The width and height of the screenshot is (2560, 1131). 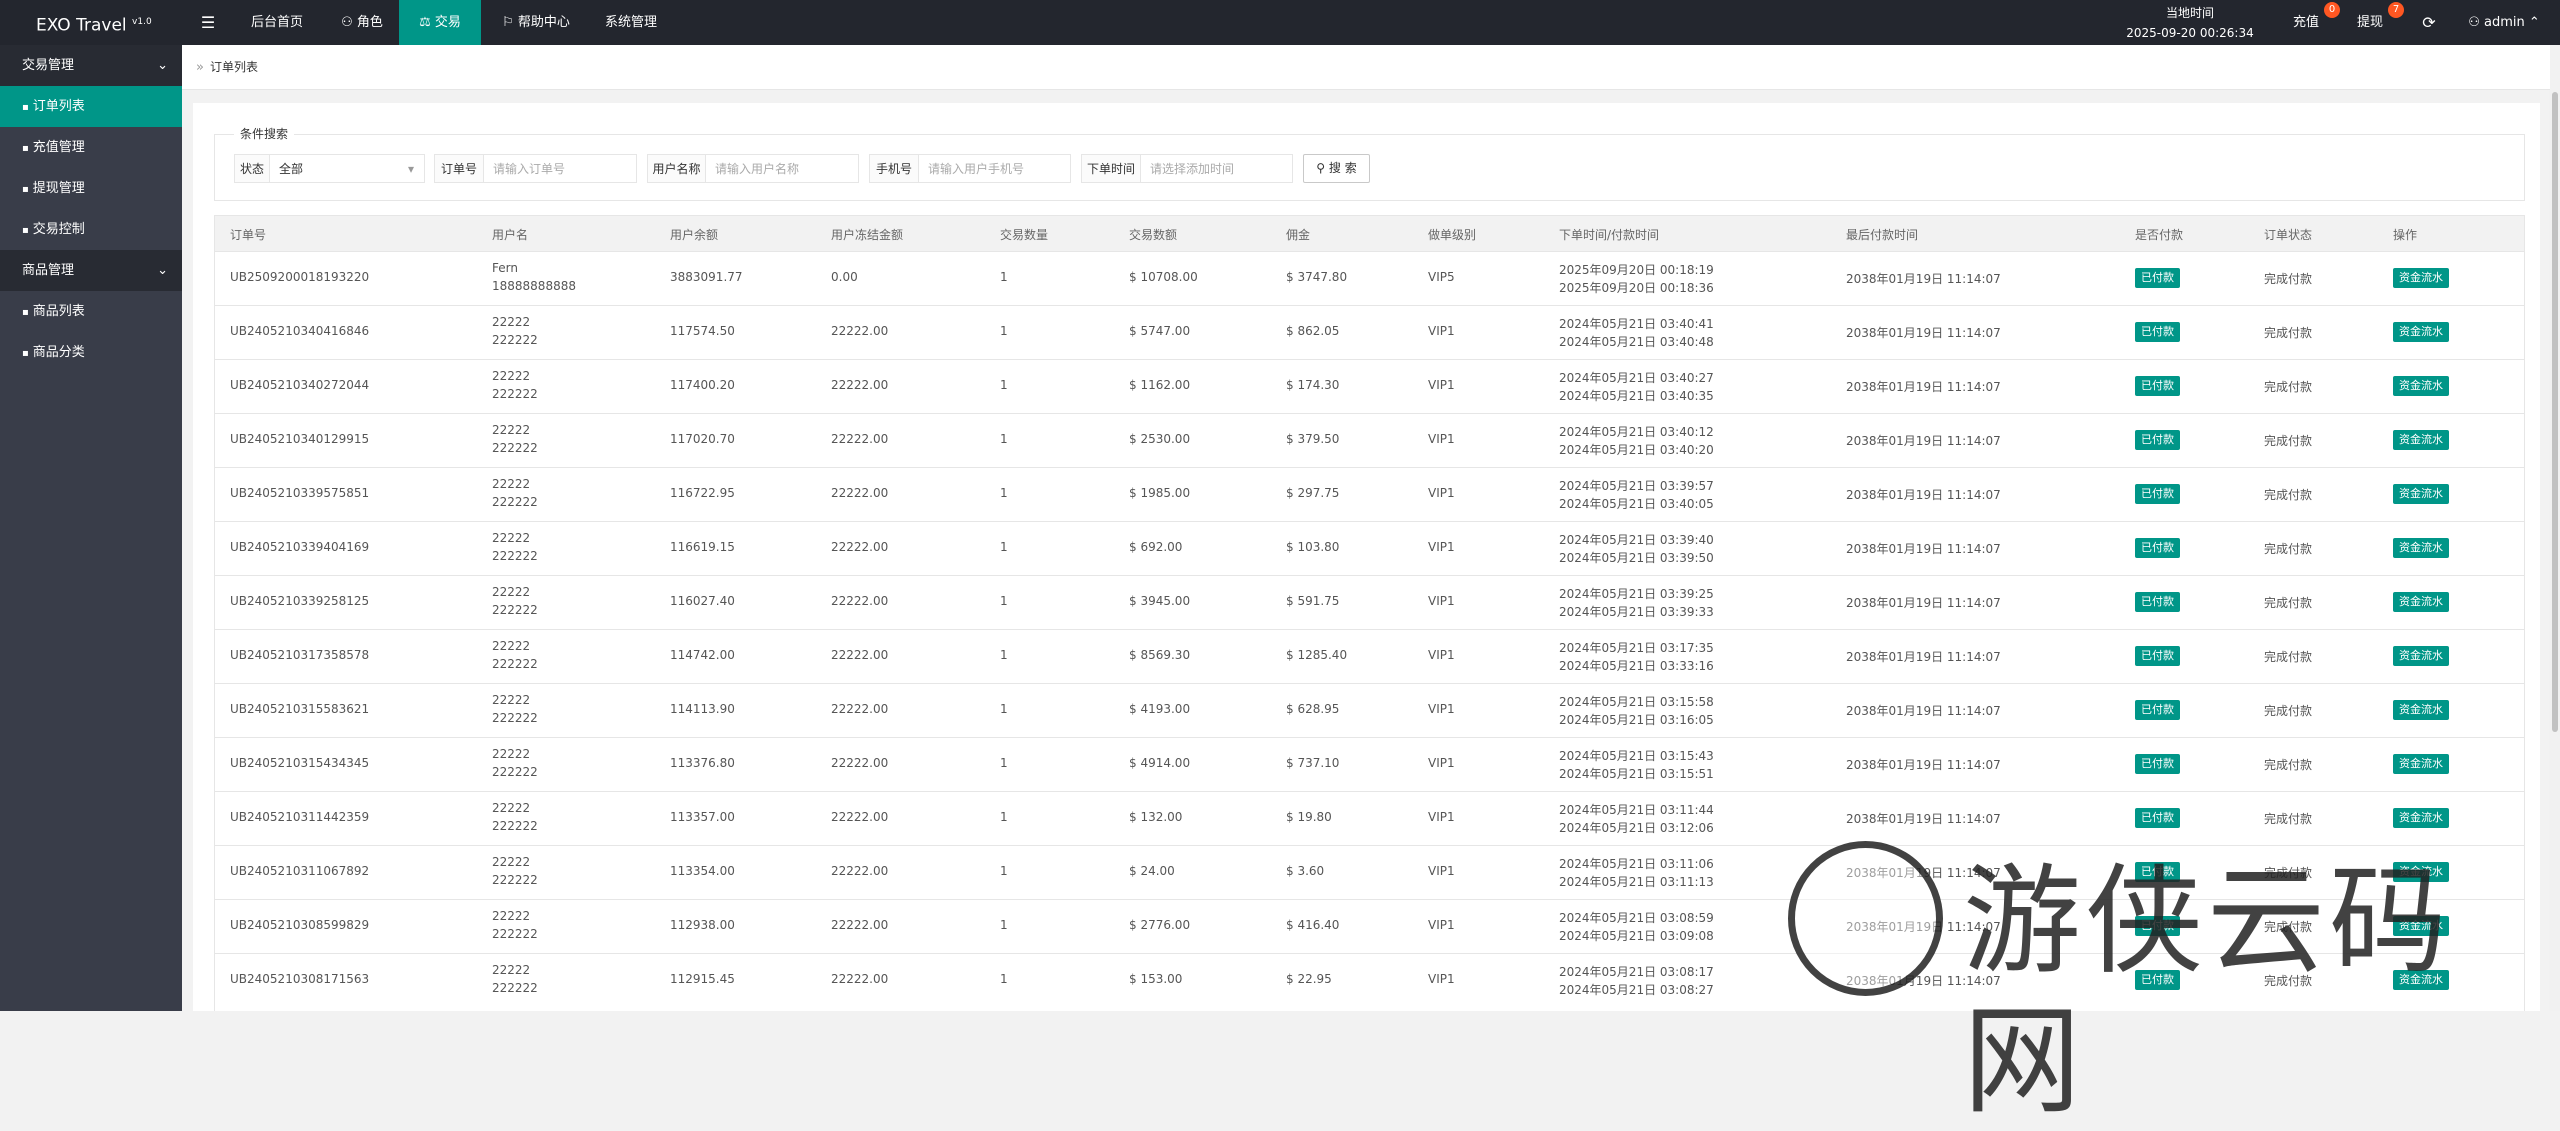 I want to click on menu-item-active: ▪ 订单列表, so click(x=91, y=106).